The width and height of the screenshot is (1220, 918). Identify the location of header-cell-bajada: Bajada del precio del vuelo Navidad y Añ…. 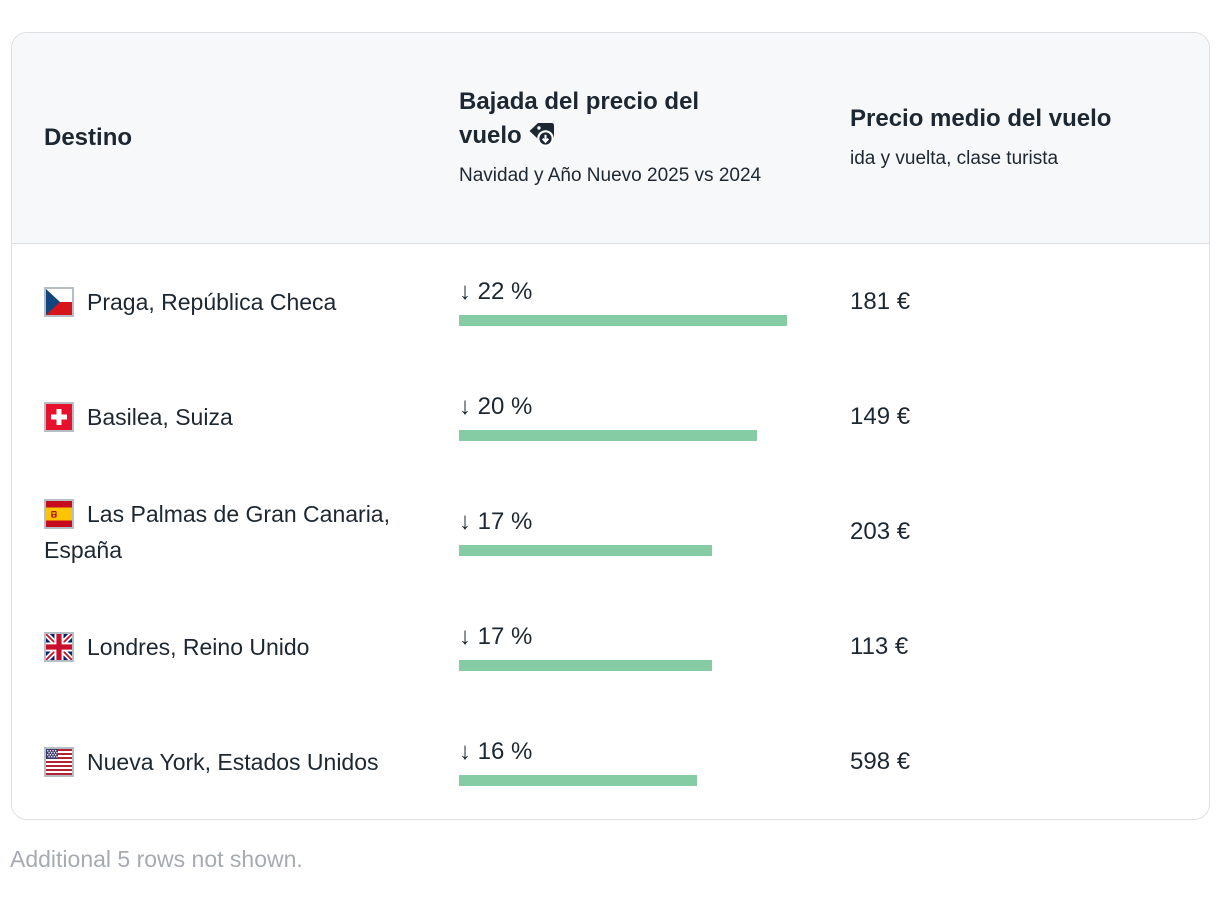
(654, 138).